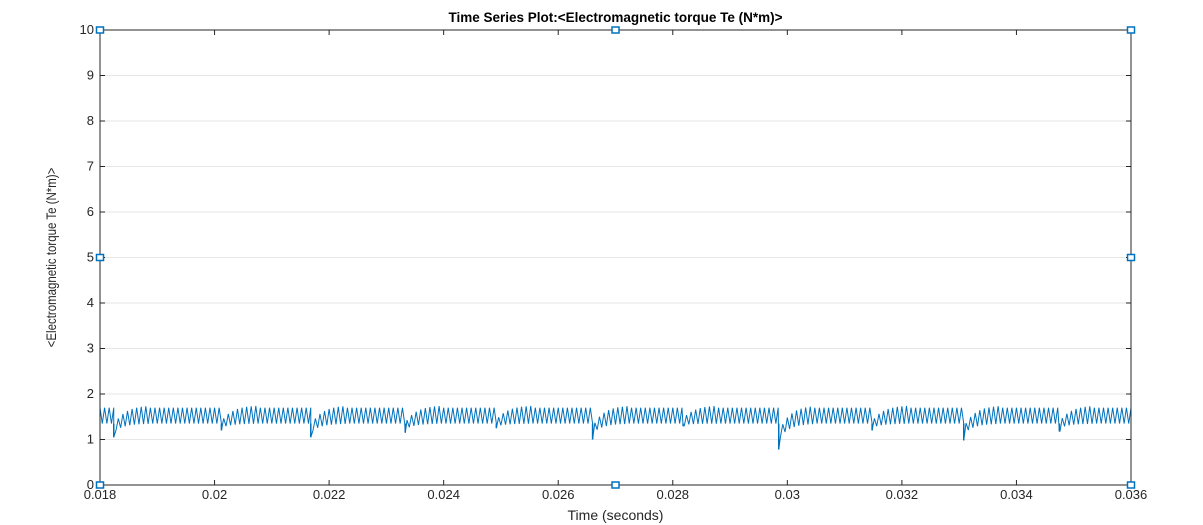 The image size is (1203, 525). What do you see at coordinates (90, 302) in the screenshot?
I see `y-tick-label-4: 4` at bounding box center [90, 302].